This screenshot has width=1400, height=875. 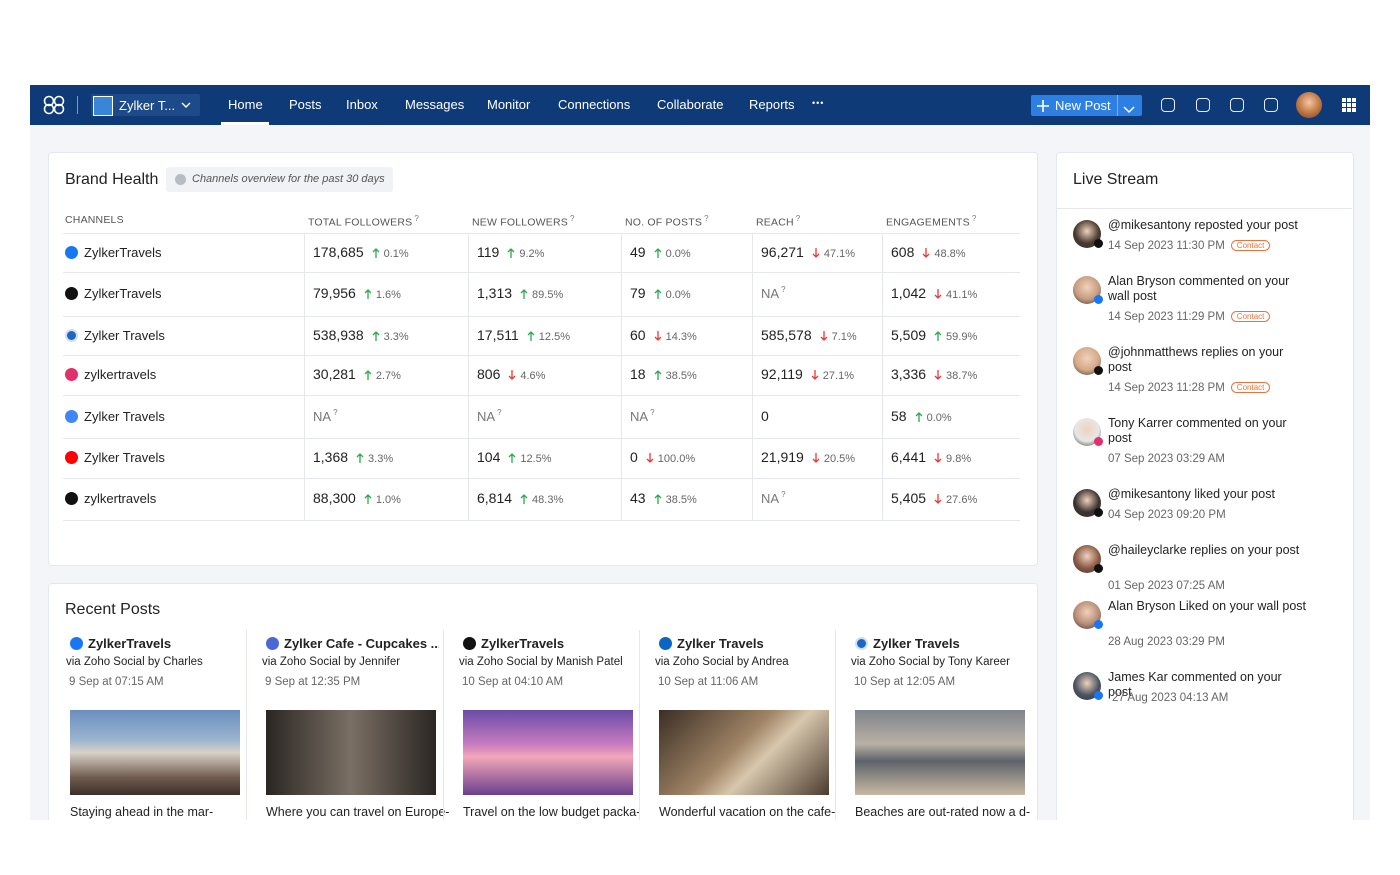 I want to click on metric-cell: 60 14.3%, so click(x=663, y=335).